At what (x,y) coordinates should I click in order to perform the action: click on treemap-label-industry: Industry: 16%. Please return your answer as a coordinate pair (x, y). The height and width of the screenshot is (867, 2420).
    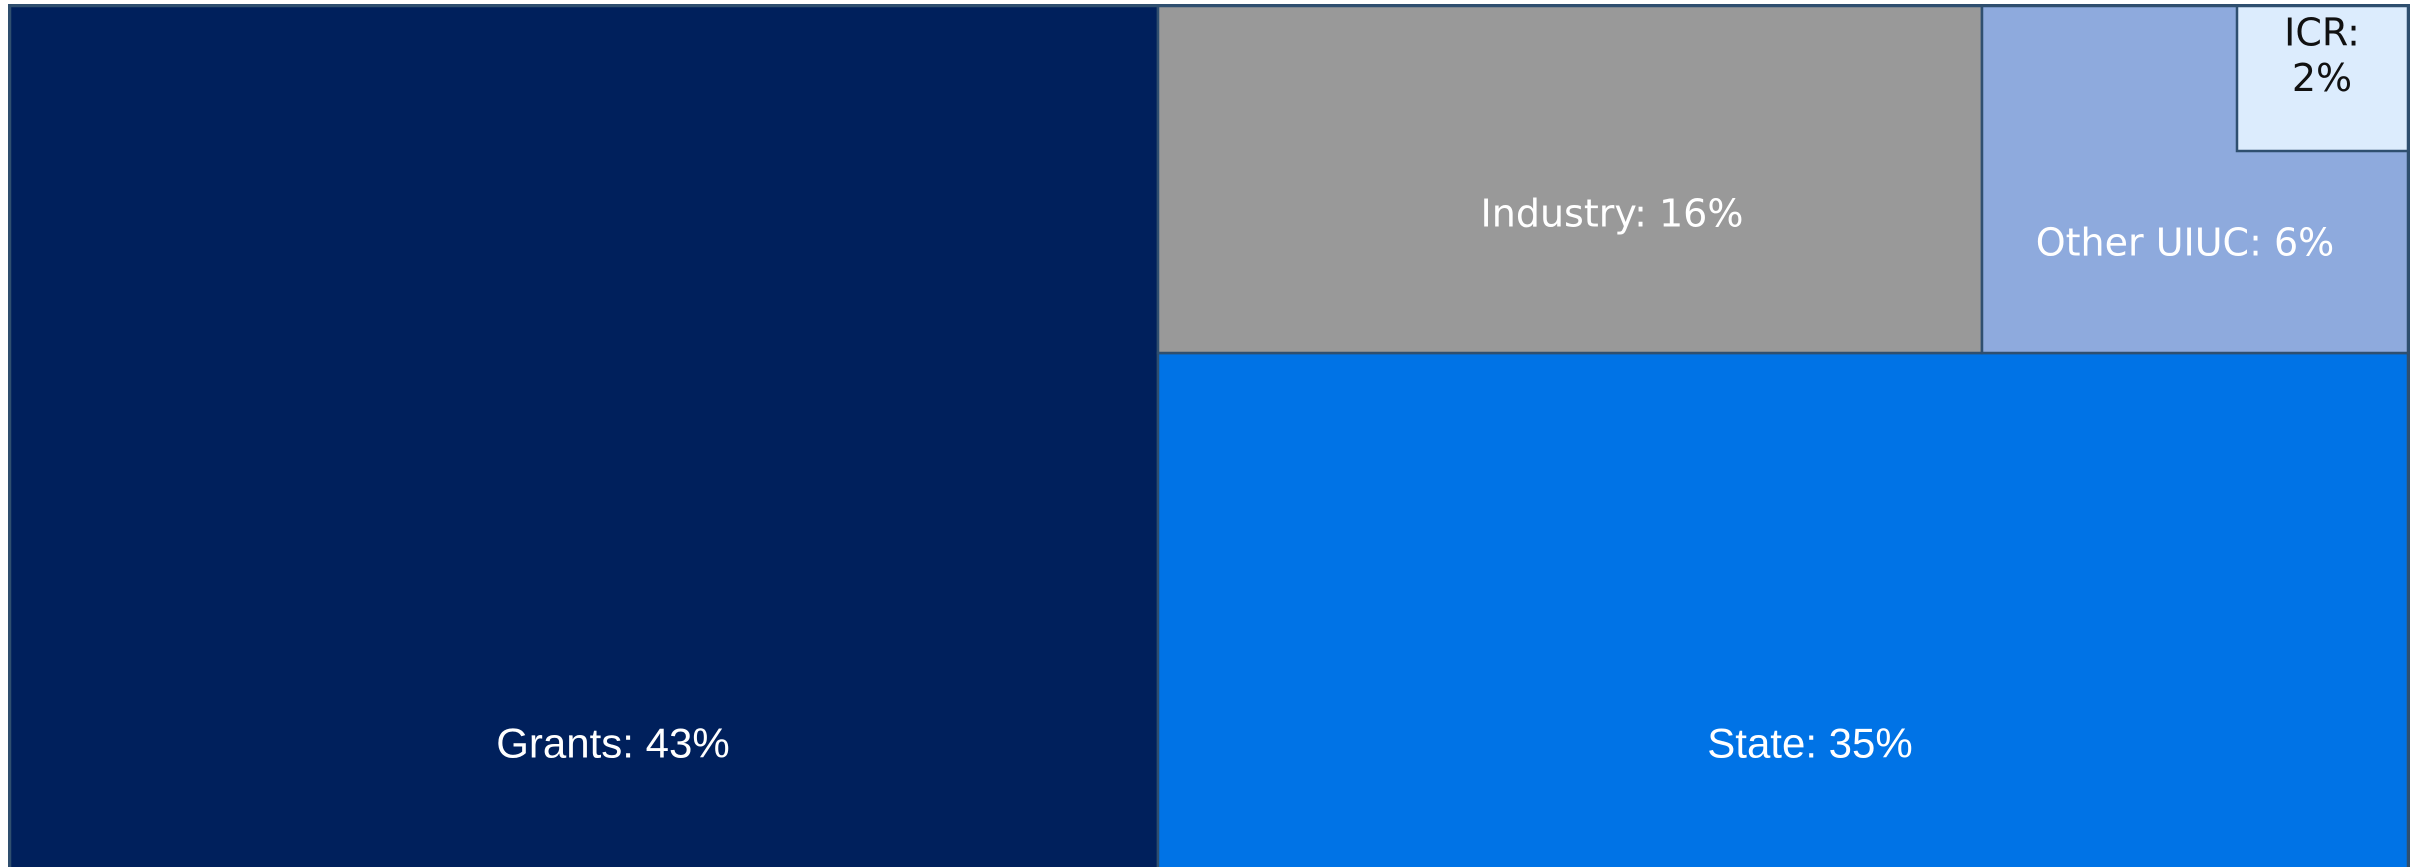
    Looking at the image, I should click on (1612, 213).